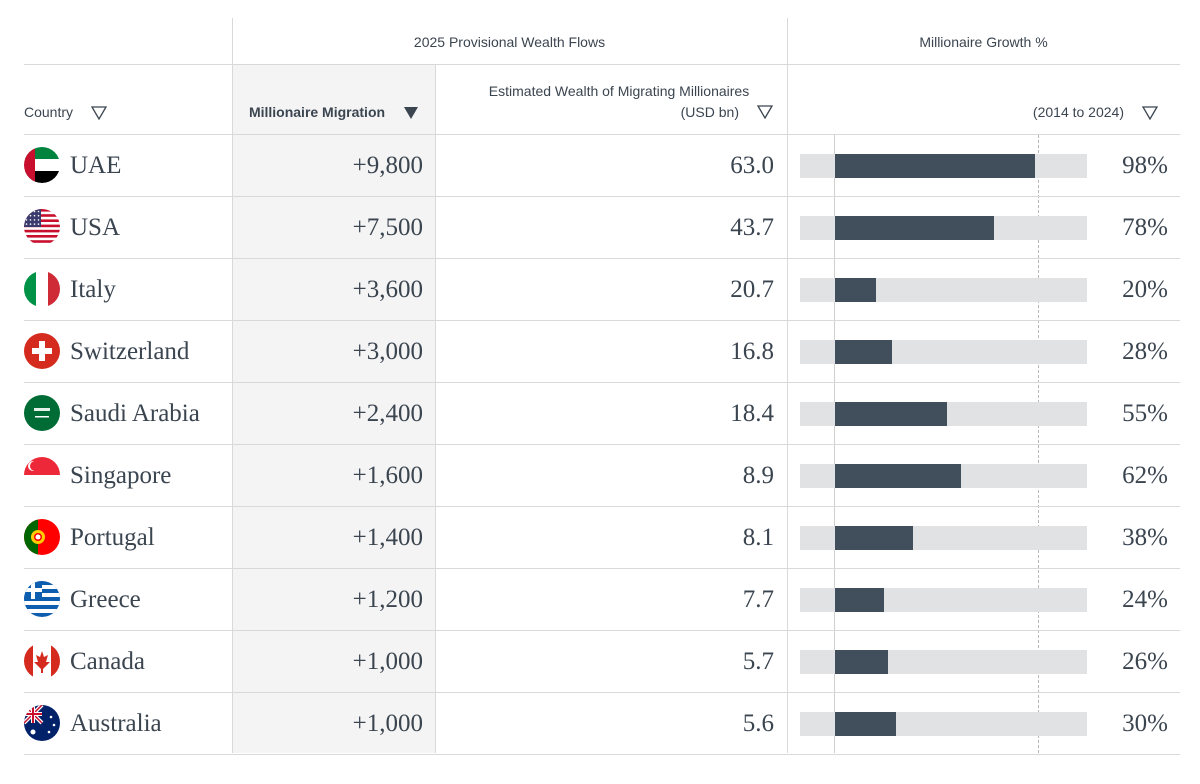 The image size is (1200, 784). I want to click on wealth-value: 43.7, so click(752, 227).